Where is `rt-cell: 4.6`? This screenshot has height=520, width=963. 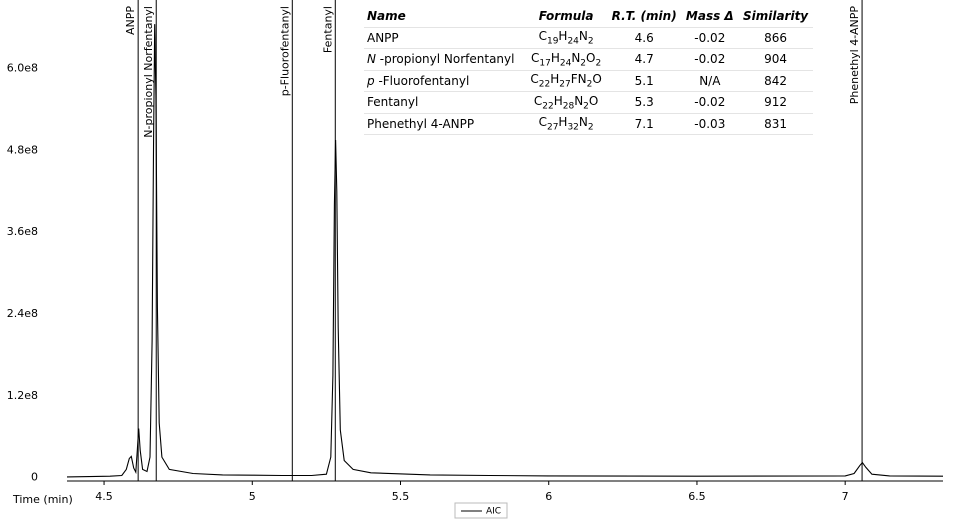 rt-cell: 4.6 is located at coordinates (644, 38).